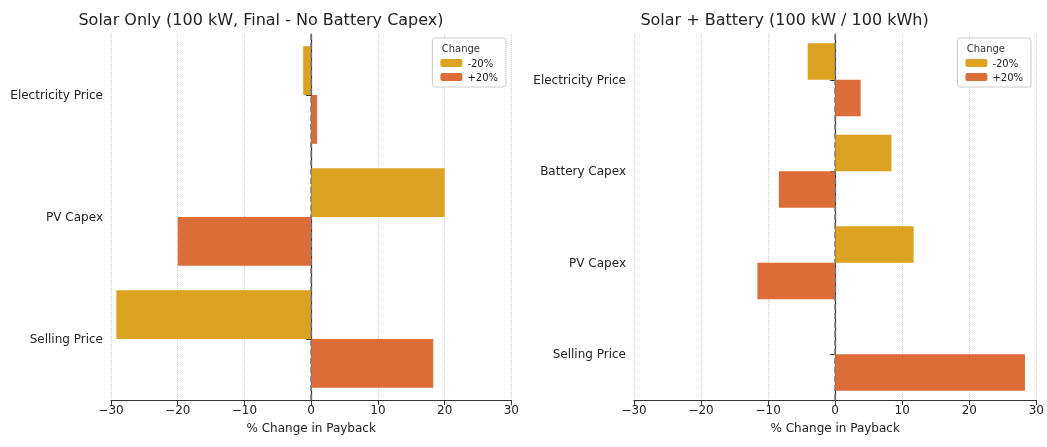 The image size is (1047, 447). What do you see at coordinates (583, 171) in the screenshot?
I see `y-tick-label: Battery Capex` at bounding box center [583, 171].